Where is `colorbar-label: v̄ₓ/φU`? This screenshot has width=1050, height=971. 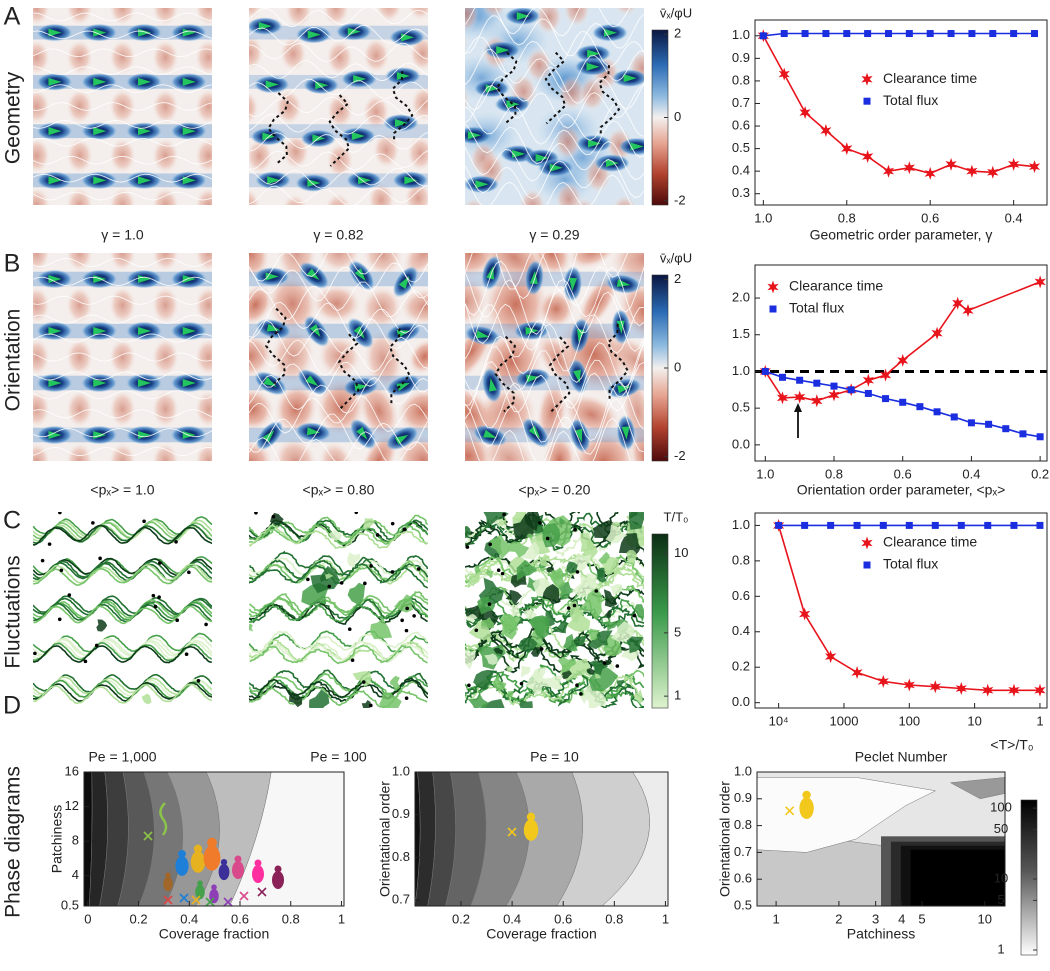 colorbar-label: v̄ₓ/φU is located at coordinates (676, 257).